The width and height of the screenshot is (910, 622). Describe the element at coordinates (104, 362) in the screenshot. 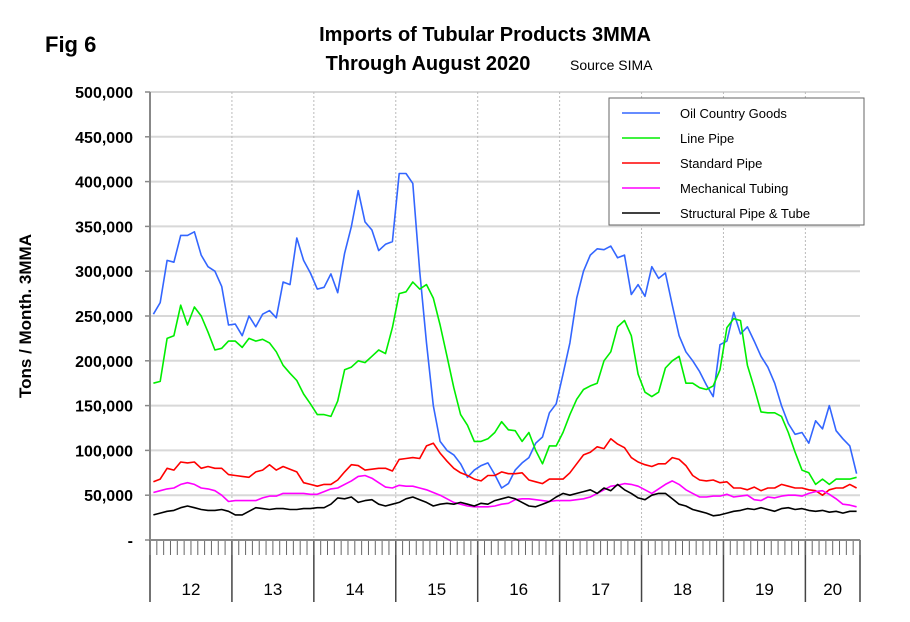

I see `y-tick-label: 200,000` at that location.